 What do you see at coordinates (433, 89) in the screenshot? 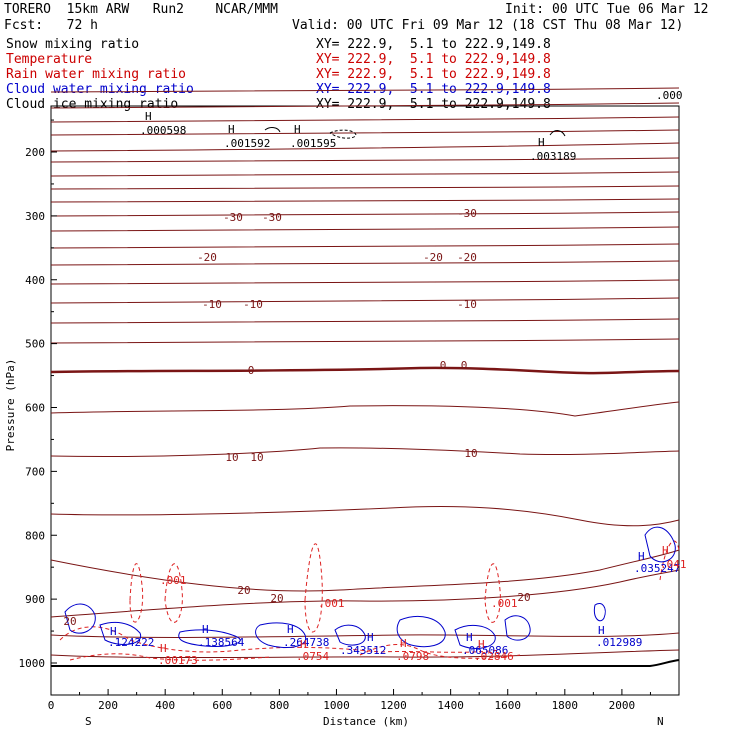
I see `legend-xy-cloudwater: XY= 222.9, 5.1 to 222.9,149.8` at bounding box center [433, 89].